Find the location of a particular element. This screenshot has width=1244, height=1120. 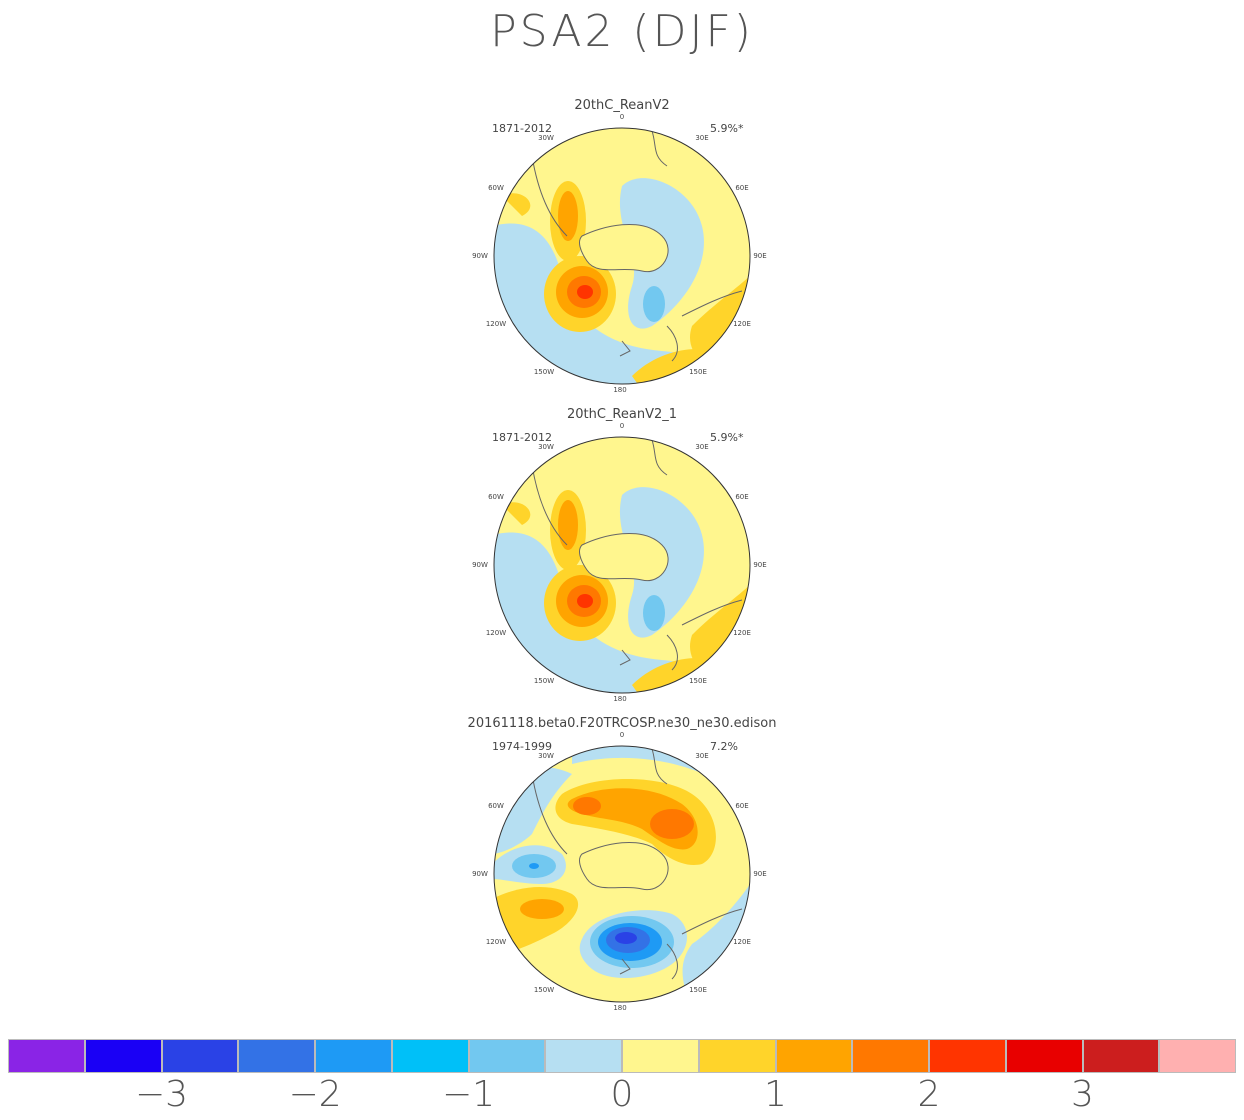

panel-title: 20thC_ReanV2 is located at coordinates (622, 105).